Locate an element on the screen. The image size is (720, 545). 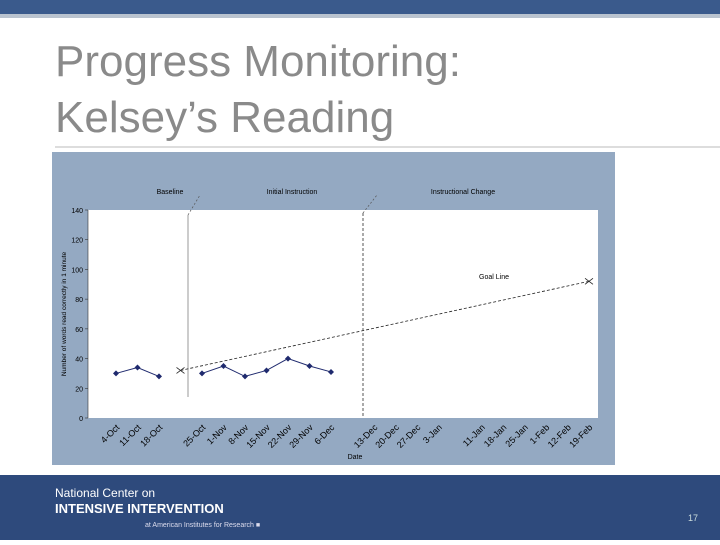
y-tick-label: 140 is located at coordinates (77, 211).